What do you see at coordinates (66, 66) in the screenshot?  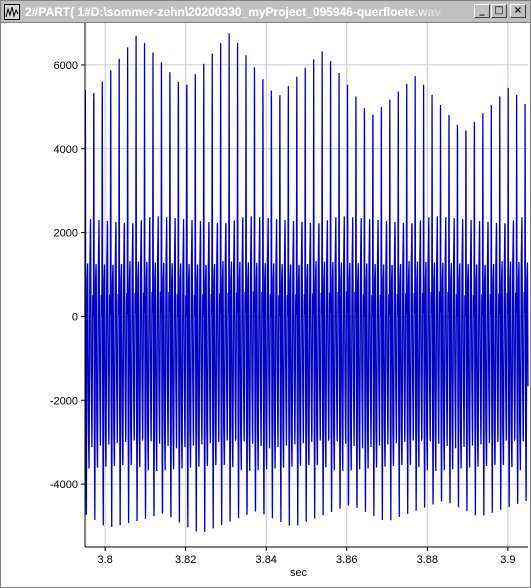 I see `y-tick-label-0: 6000` at bounding box center [66, 66].